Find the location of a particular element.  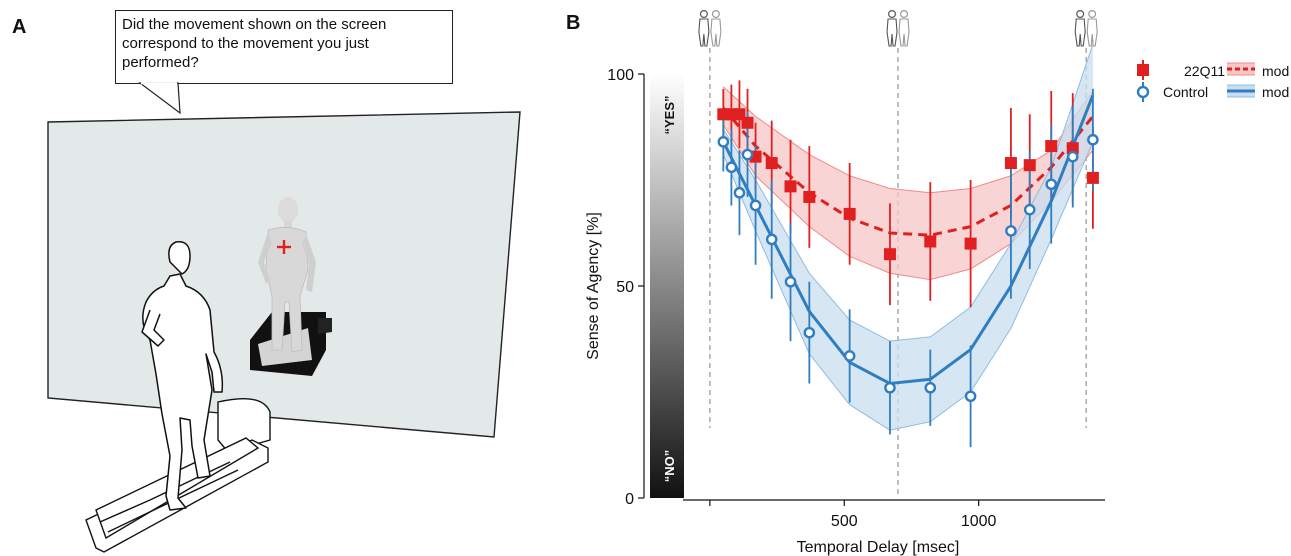

participant-figure is located at coordinates (182, 376).